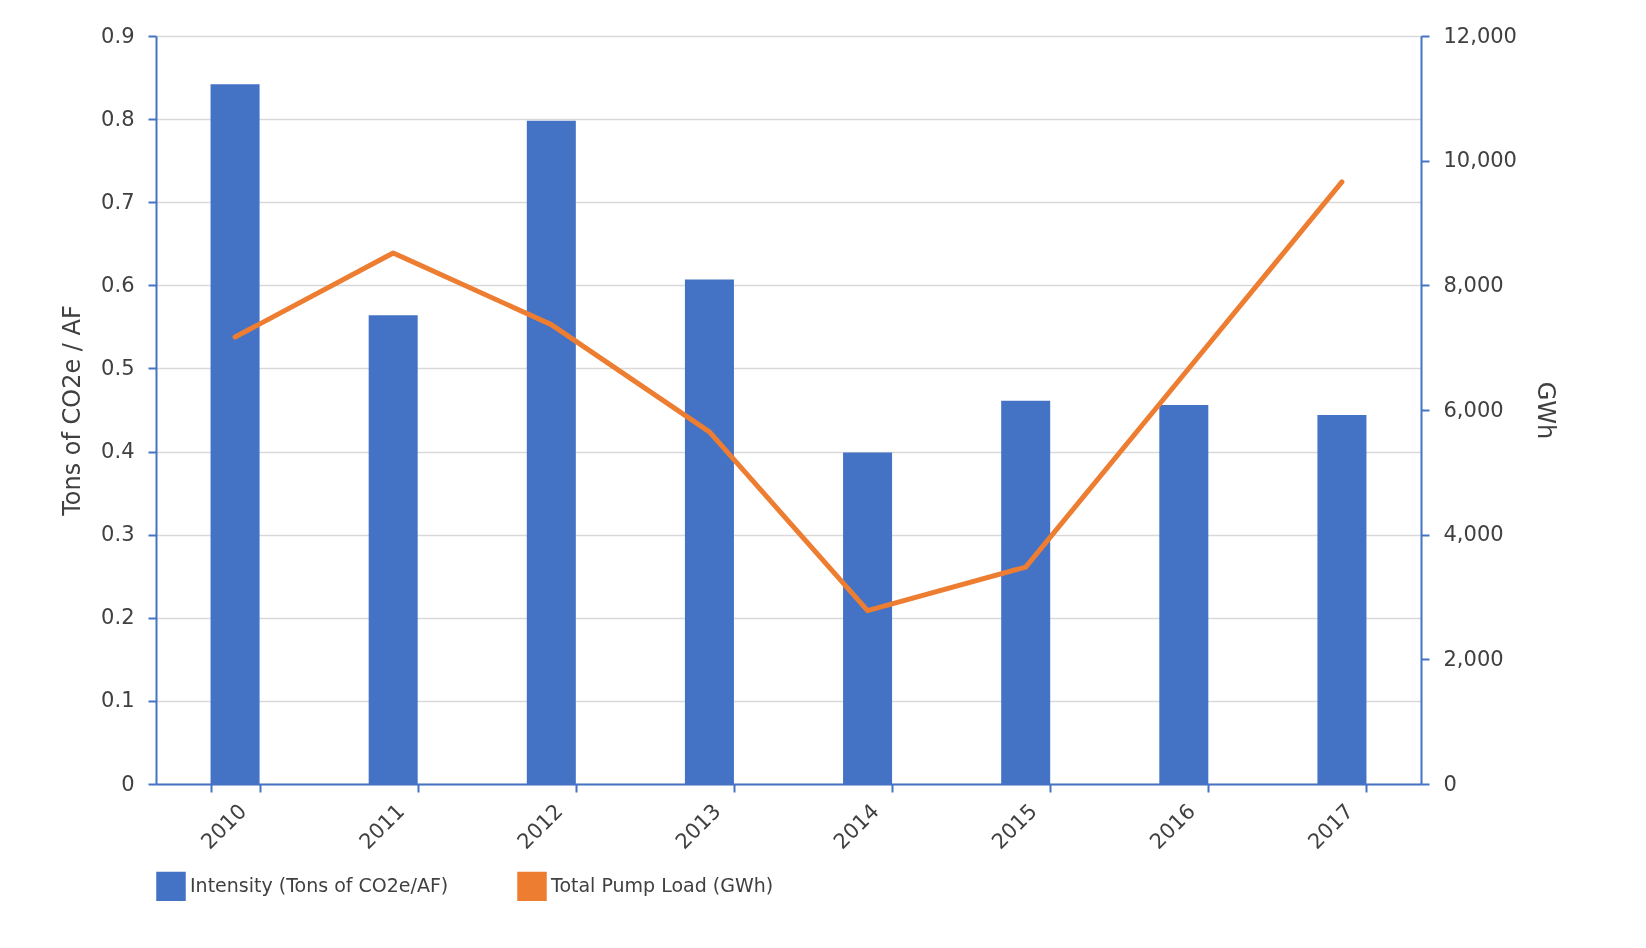 The width and height of the screenshot is (1646, 948). I want to click on y2-tick-label: 10,000, so click(1480, 160).